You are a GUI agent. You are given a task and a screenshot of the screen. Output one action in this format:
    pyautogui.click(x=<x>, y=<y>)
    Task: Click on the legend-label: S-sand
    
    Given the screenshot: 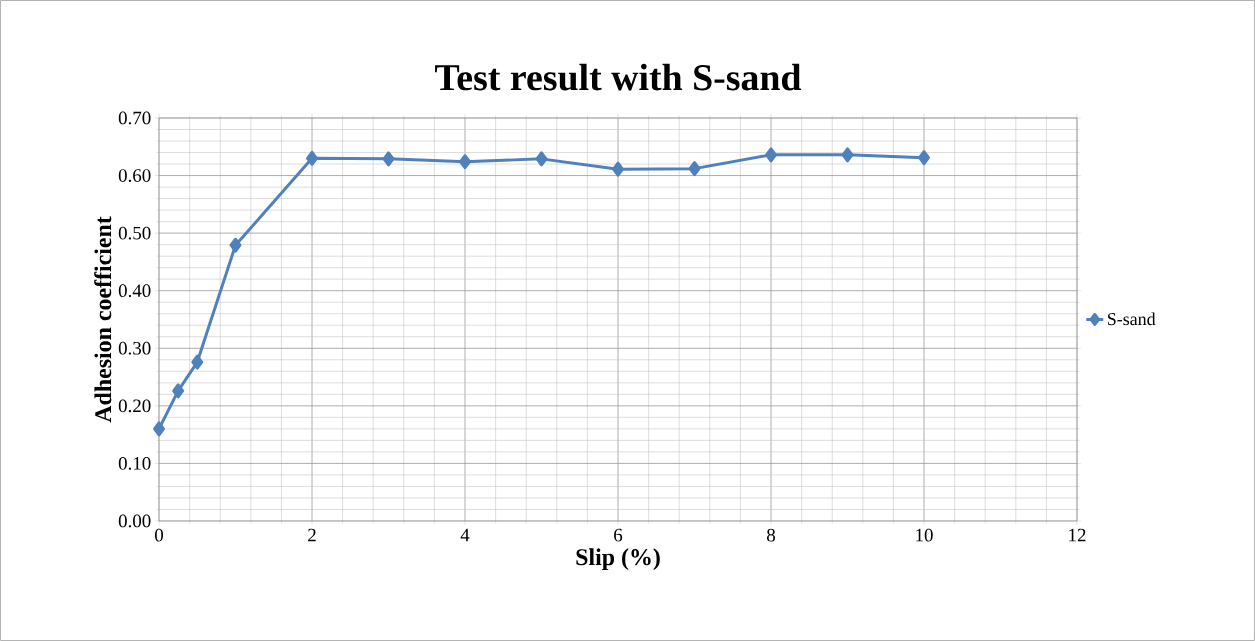 What is the action you would take?
    pyautogui.click(x=1131, y=319)
    